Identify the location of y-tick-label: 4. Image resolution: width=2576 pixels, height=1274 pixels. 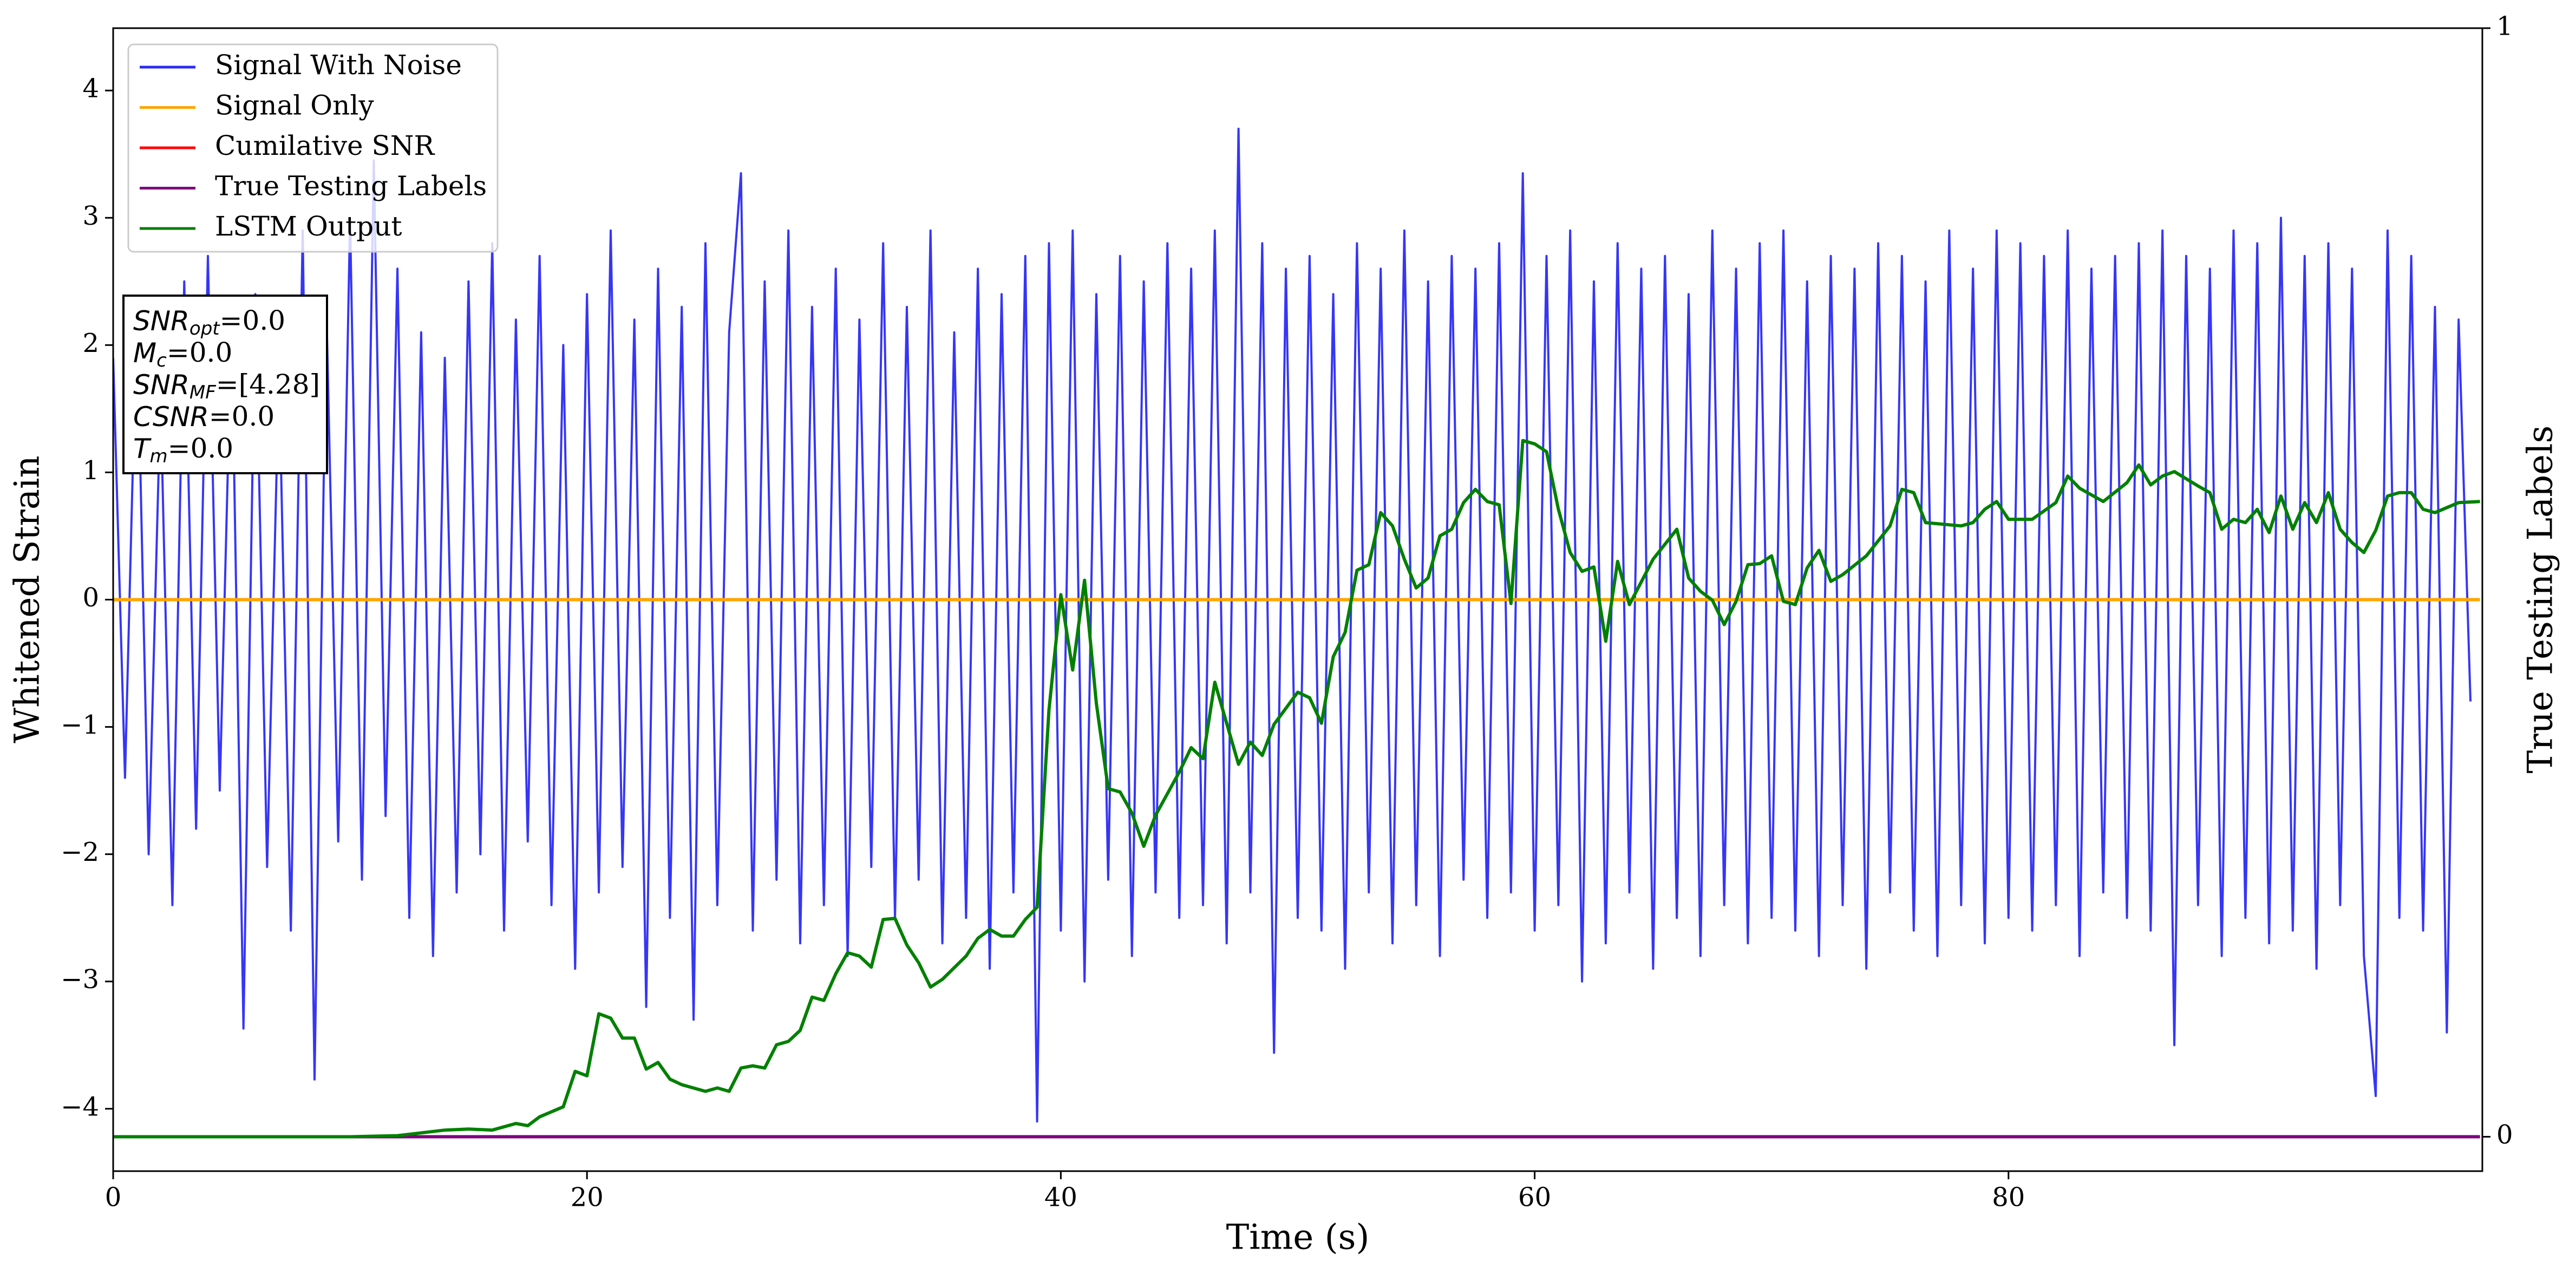
(90, 89).